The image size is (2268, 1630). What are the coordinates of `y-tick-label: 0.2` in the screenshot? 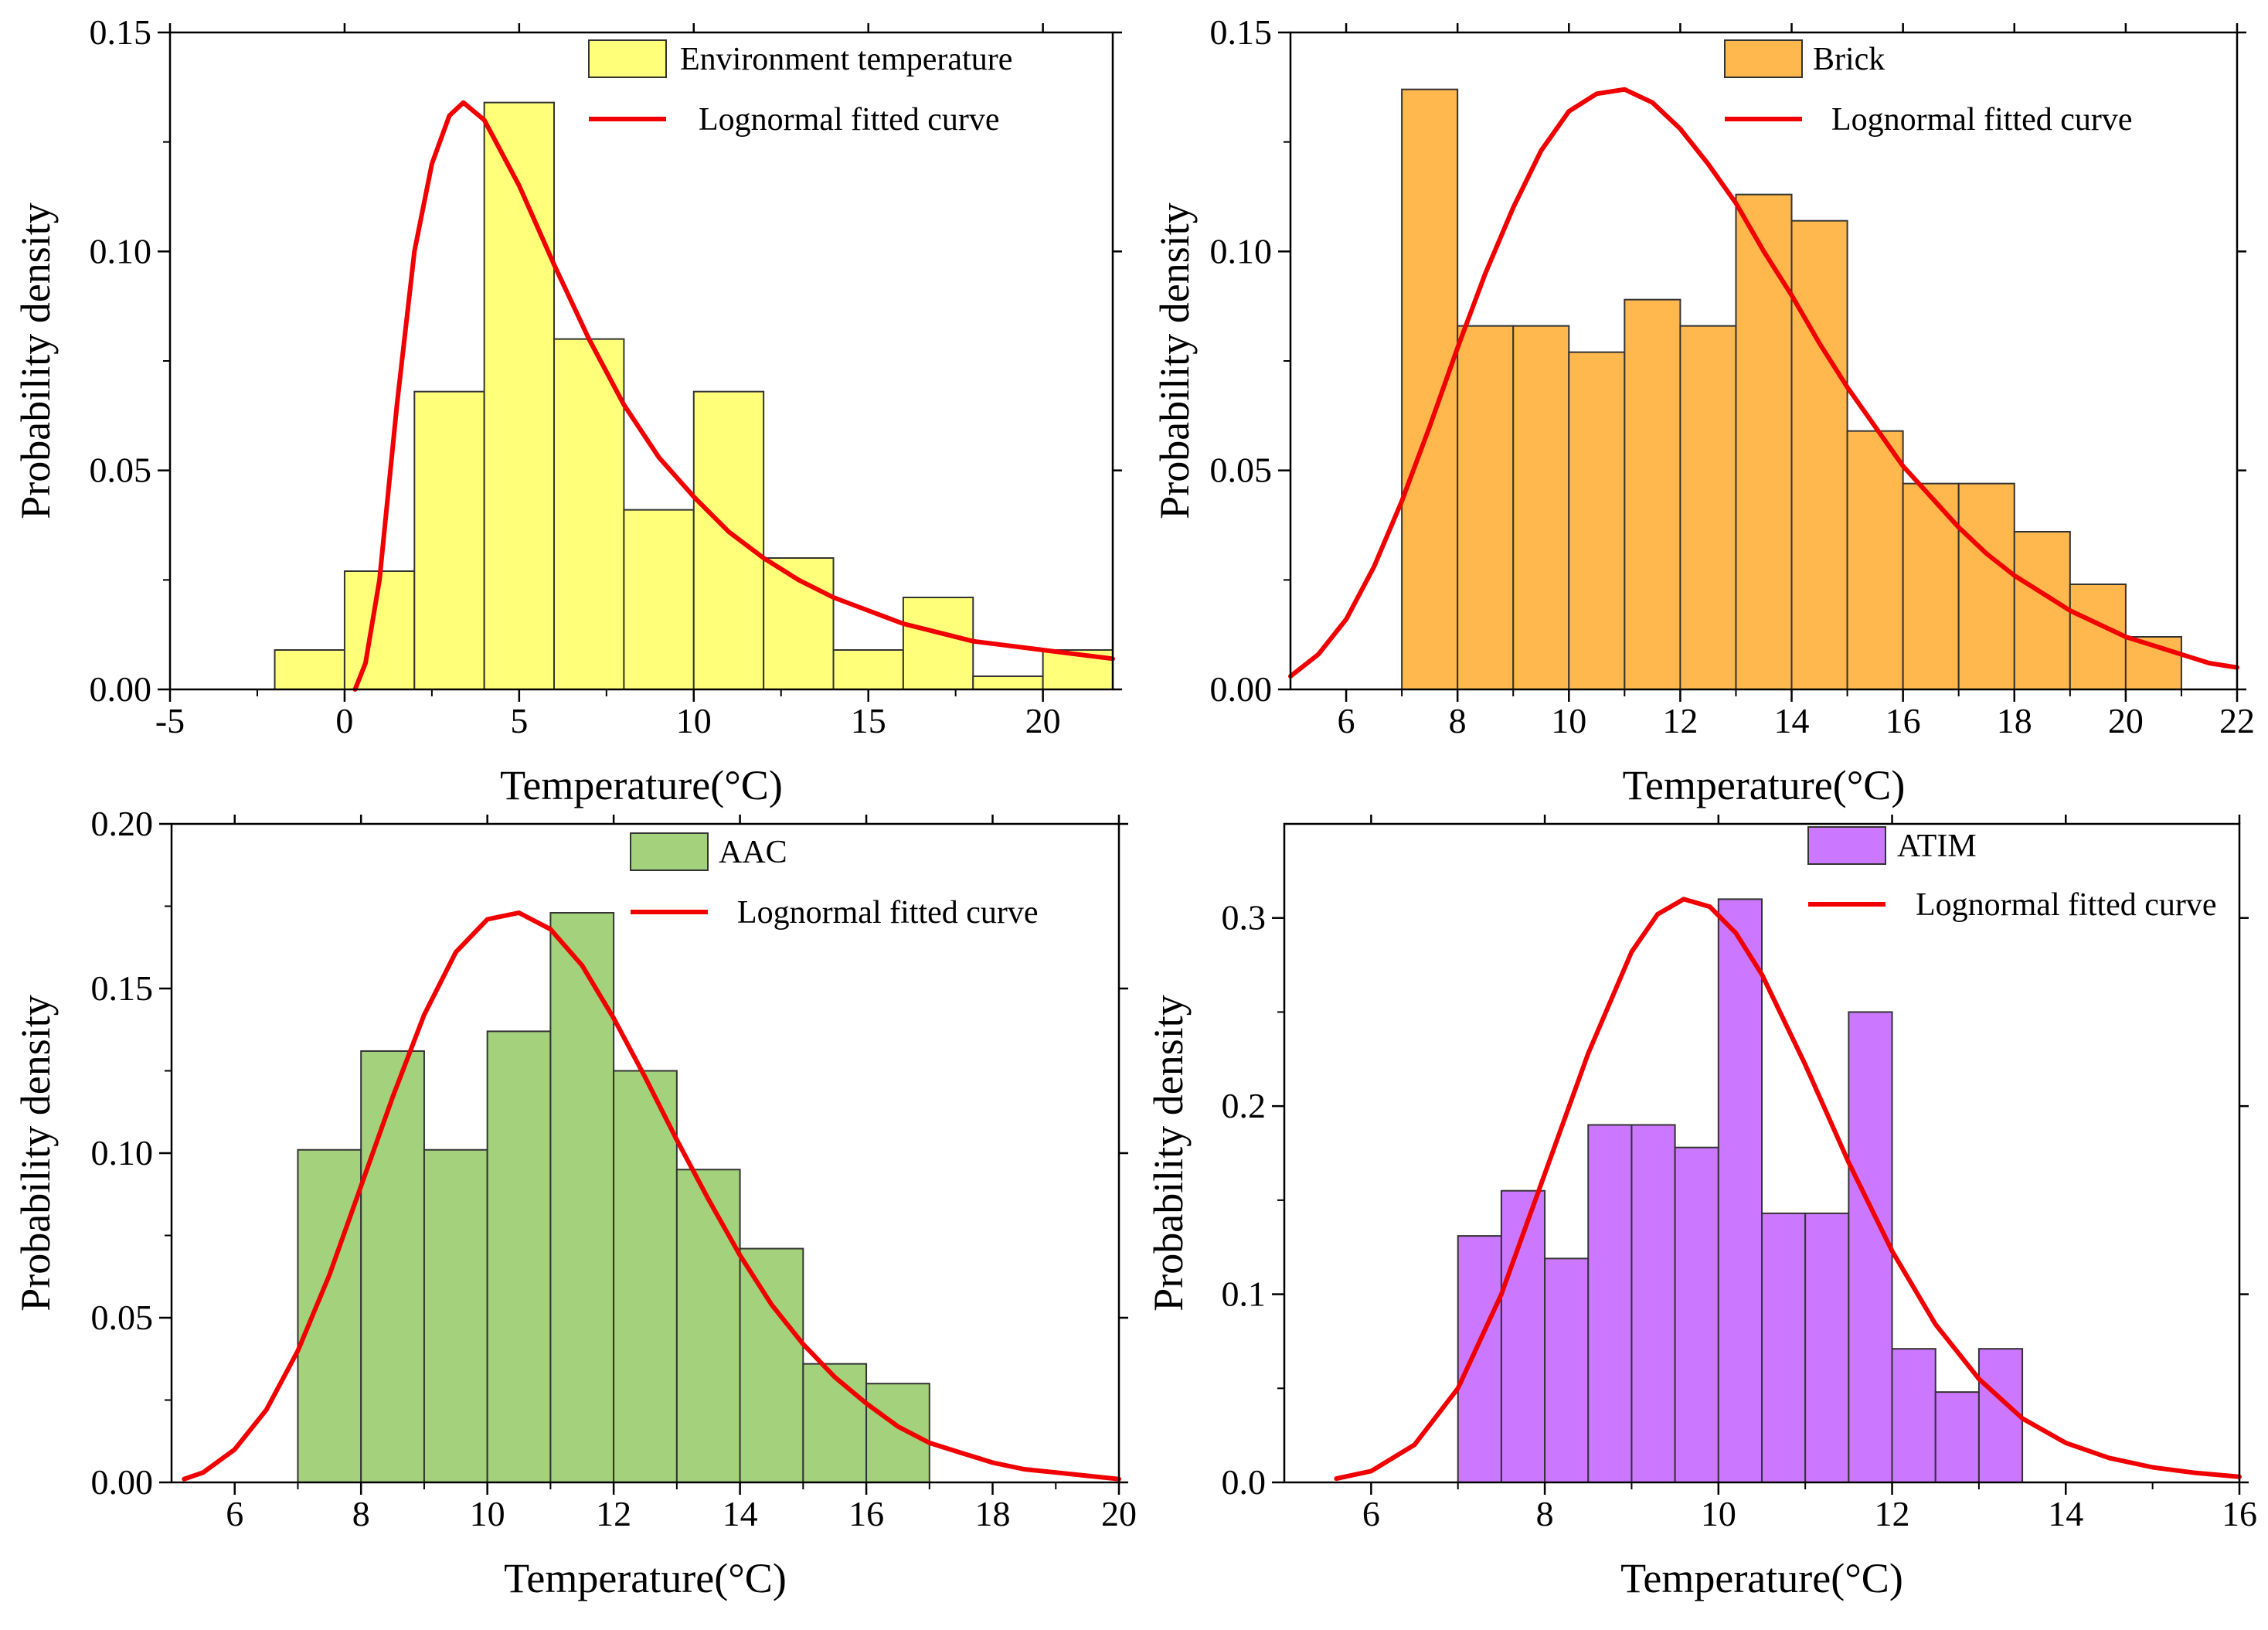 It's located at (1244, 1106).